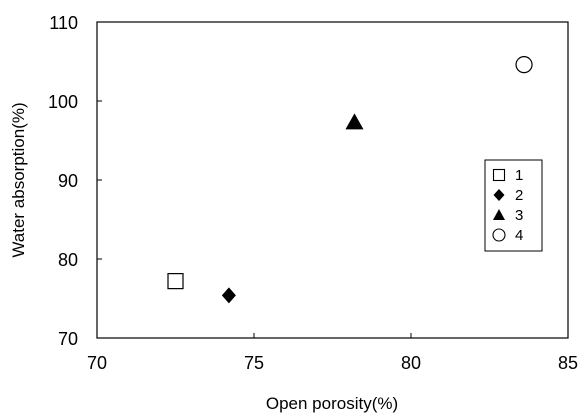 The image size is (584, 418). Describe the element at coordinates (519, 195) in the screenshot. I see `legend-label-2: 2` at that location.